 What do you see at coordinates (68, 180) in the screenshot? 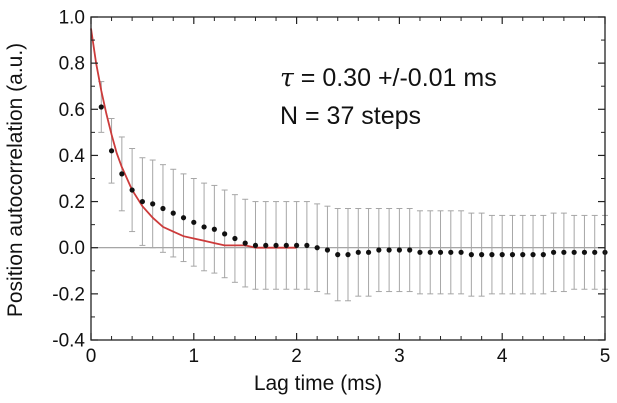
I see `y-tick-labels-layer: -0.4 -0.2 0.0 0.2 0.4 0.6 0.8 1.0` at bounding box center [68, 180].